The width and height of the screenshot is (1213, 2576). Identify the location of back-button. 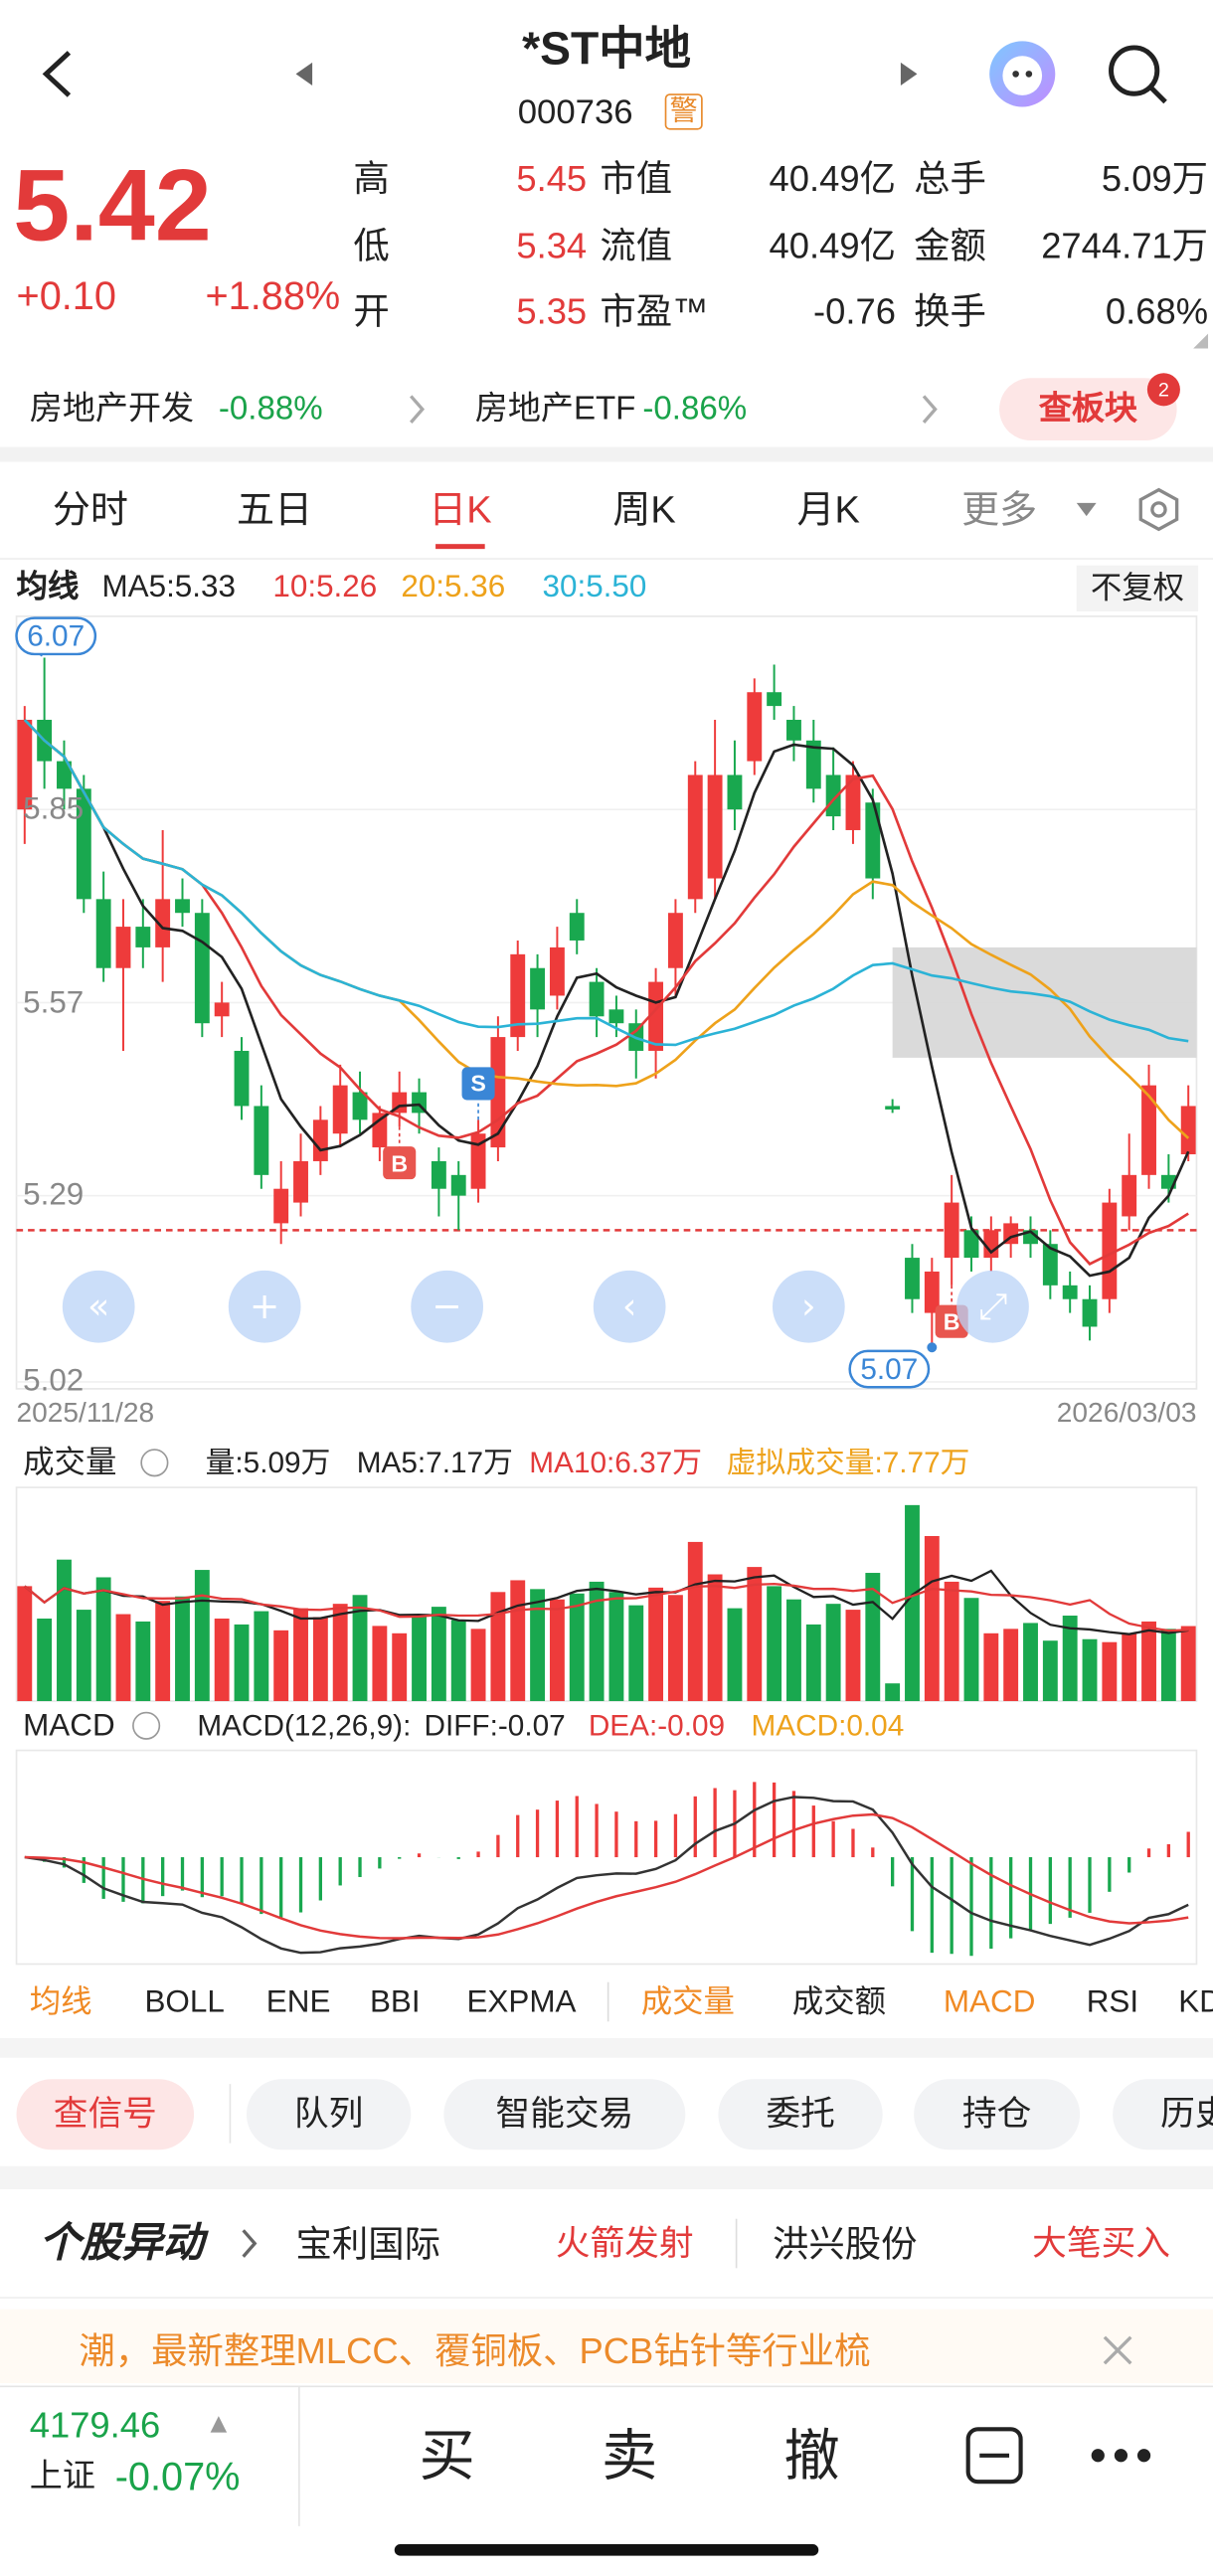
(57, 74).